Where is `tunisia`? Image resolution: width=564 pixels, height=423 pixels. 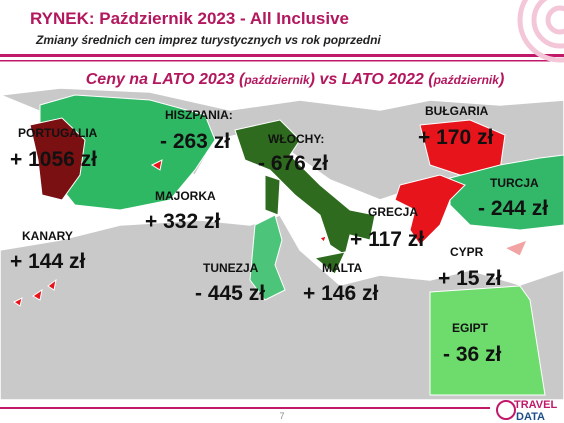
tunisia is located at coordinates (267, 257).